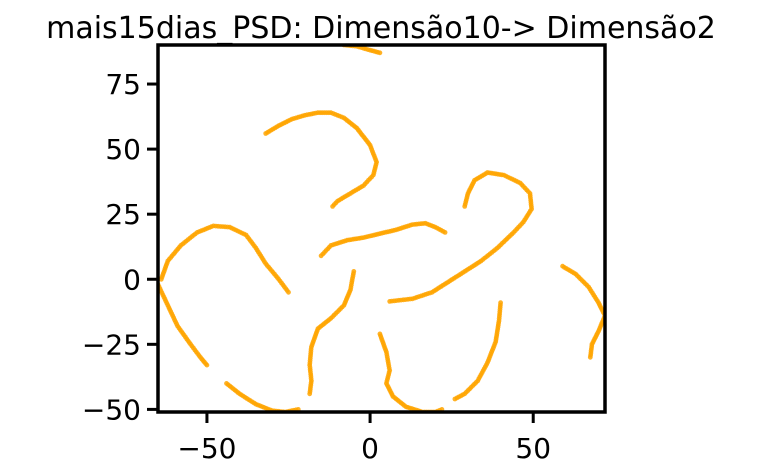 The image size is (764, 475). I want to click on x-tick-label: 50, so click(533, 448).